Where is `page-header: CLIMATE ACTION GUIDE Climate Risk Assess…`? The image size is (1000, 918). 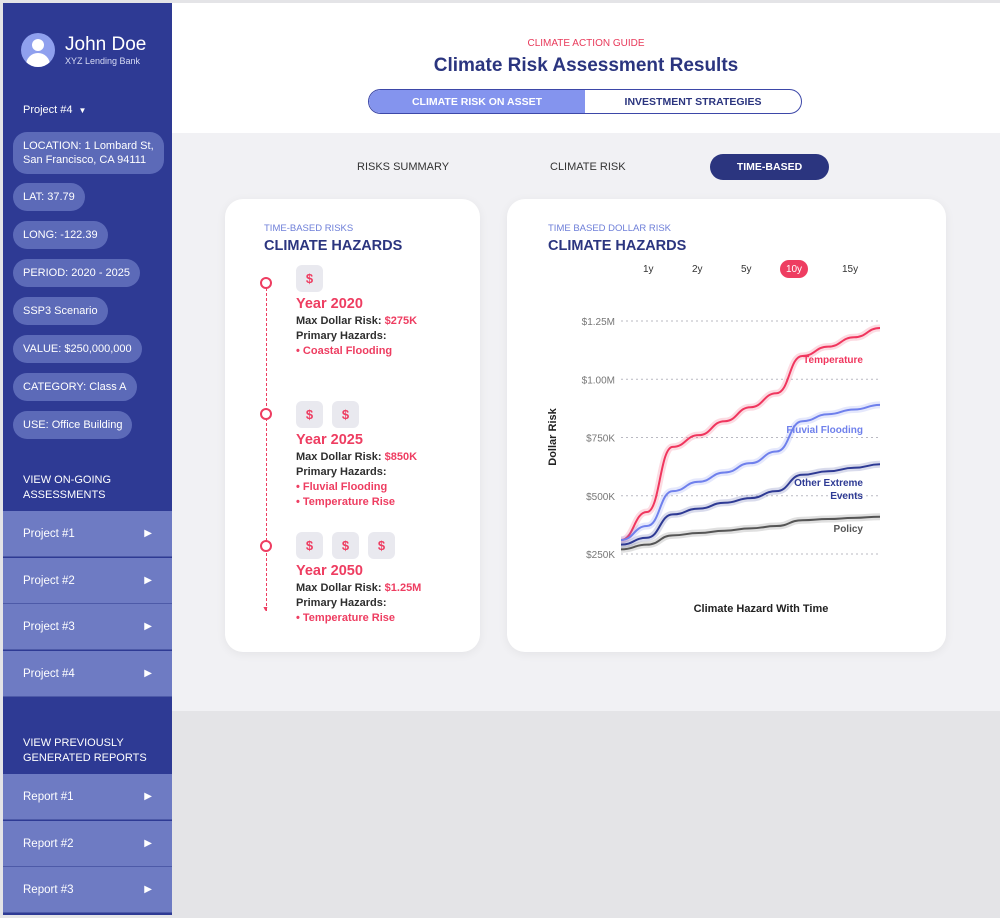 page-header: CLIMATE ACTION GUIDE Climate Risk Assess… is located at coordinates (586, 68).